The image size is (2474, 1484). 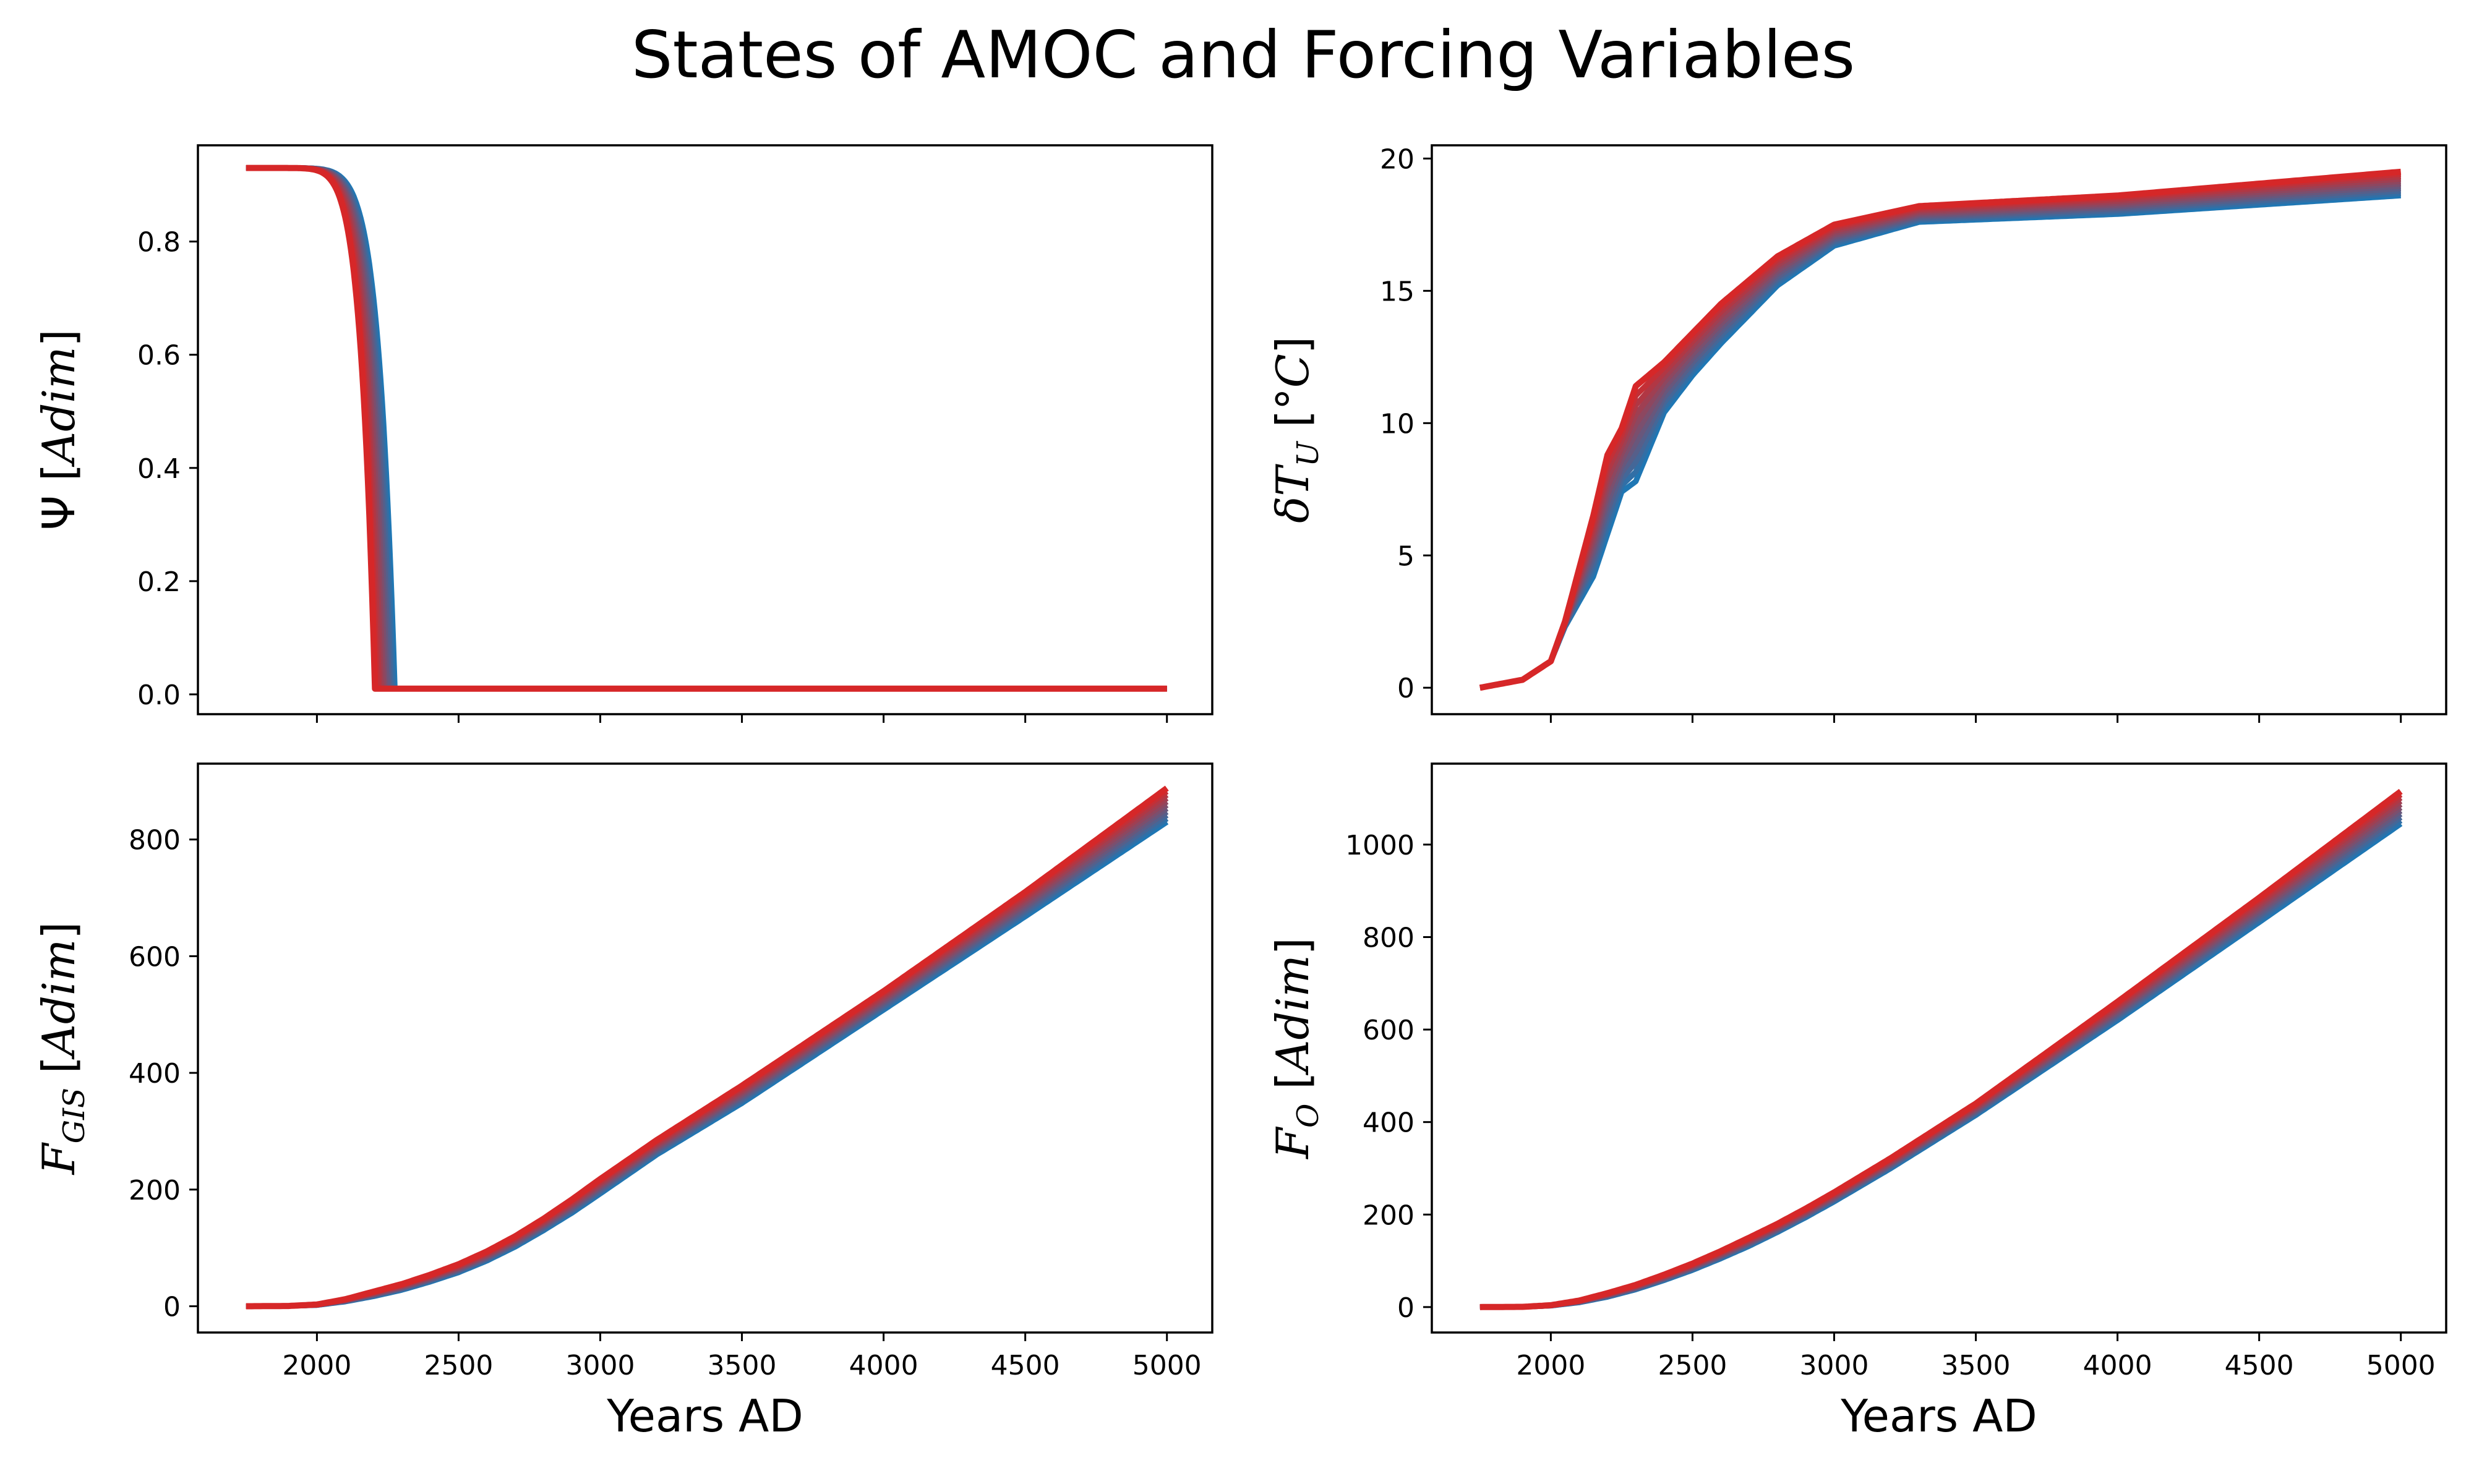 I want to click on y-tick-label: 20, so click(x=1398, y=159).